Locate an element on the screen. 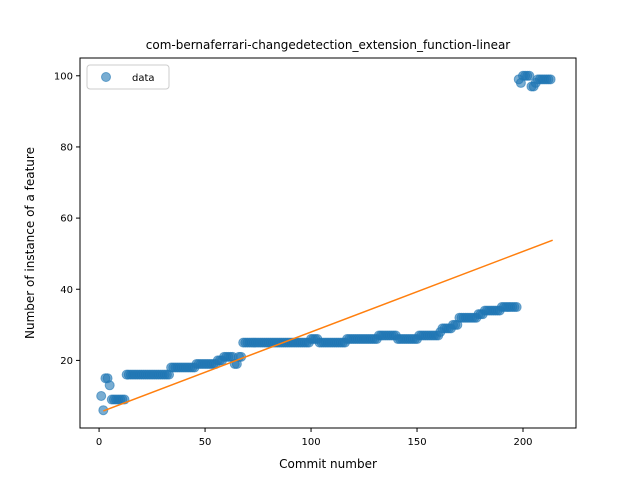 The image size is (640, 480). legend-box is located at coordinates (128, 77).